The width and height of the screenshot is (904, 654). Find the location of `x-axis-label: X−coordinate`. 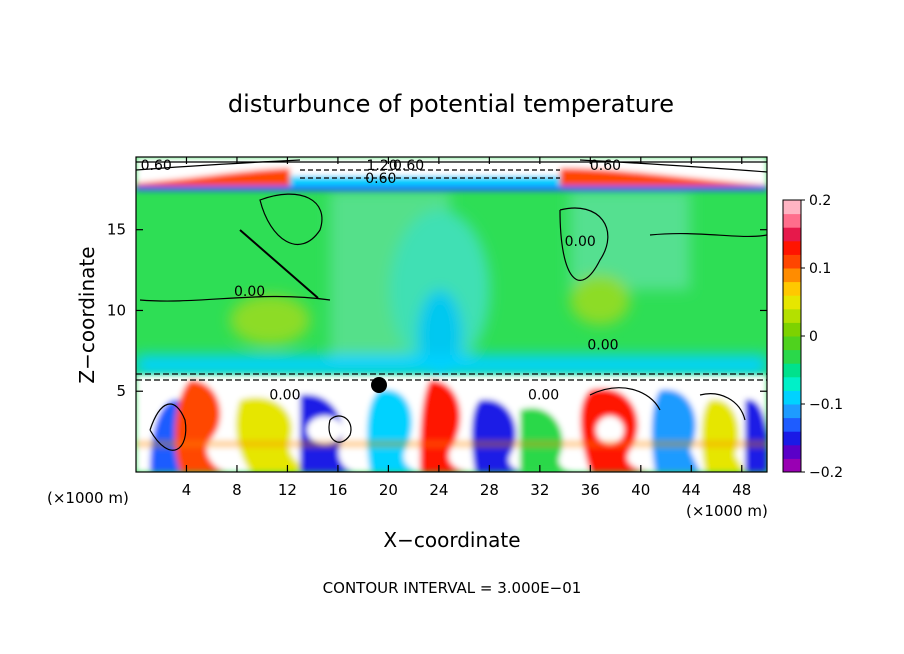

x-axis-label: X−coordinate is located at coordinates (451, 540).